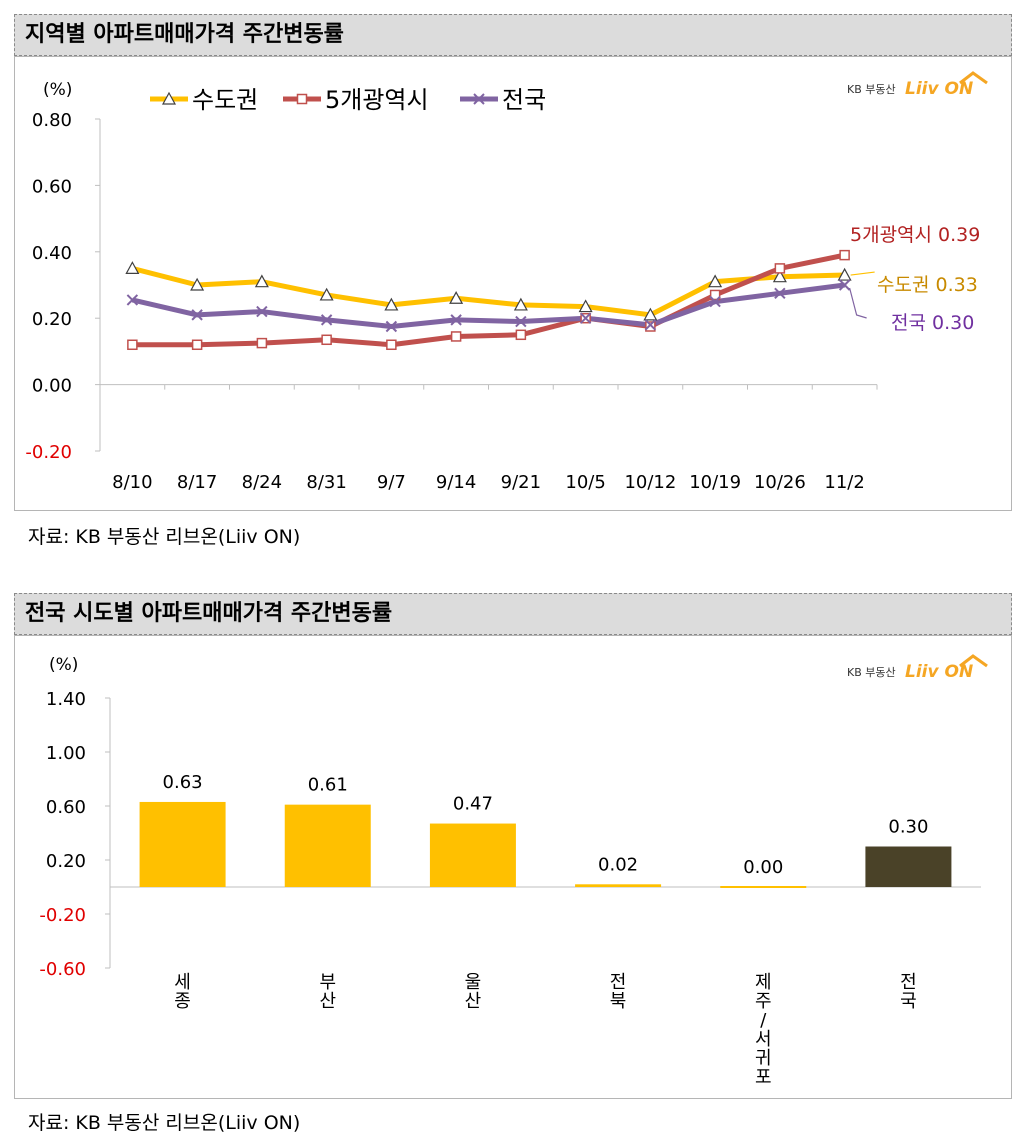 The image size is (1029, 1143). I want to click on leader-capital, so click(862, 273).